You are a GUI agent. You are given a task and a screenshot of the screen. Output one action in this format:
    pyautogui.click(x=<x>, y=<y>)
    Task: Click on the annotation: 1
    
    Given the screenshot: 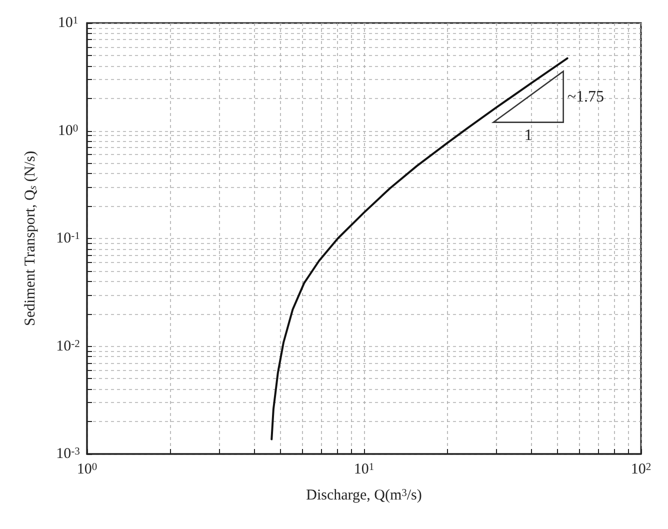 What is the action you would take?
    pyautogui.click(x=528, y=135)
    